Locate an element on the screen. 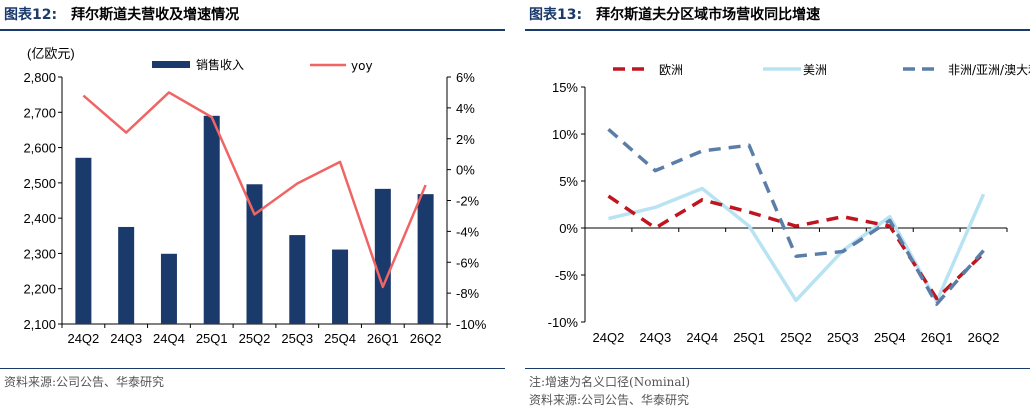 The height and width of the screenshot is (412, 1030). left-y-tick-label: 2,300 is located at coordinates (39, 253).